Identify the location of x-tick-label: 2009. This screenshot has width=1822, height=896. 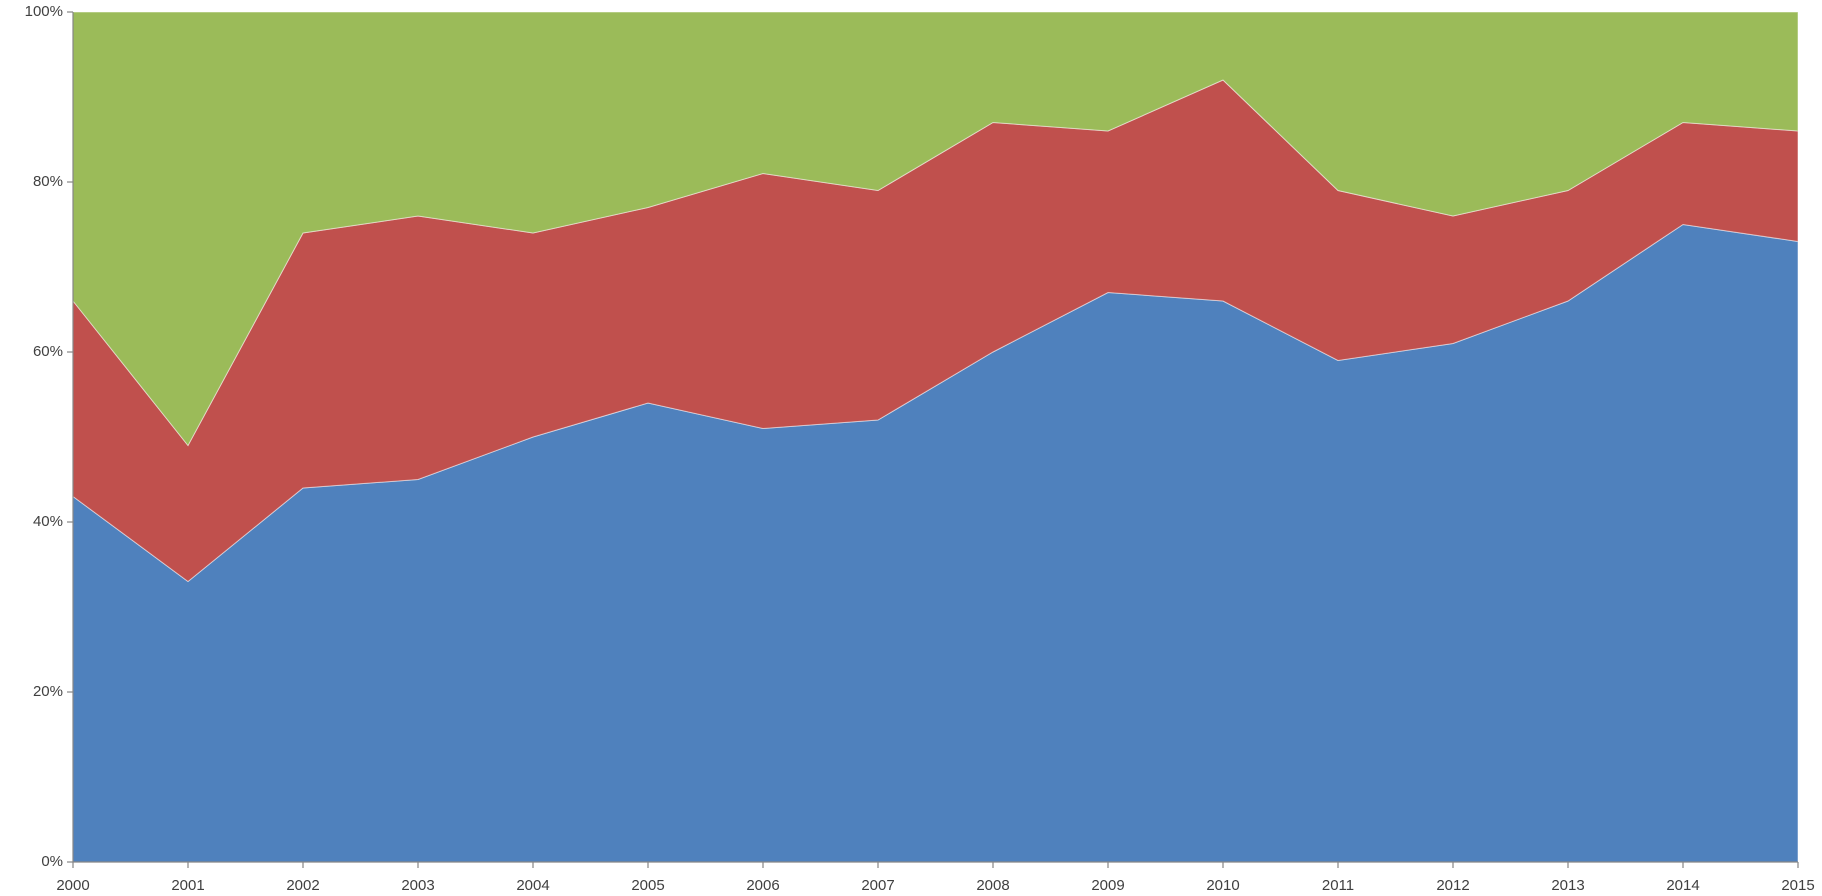
(1107, 885).